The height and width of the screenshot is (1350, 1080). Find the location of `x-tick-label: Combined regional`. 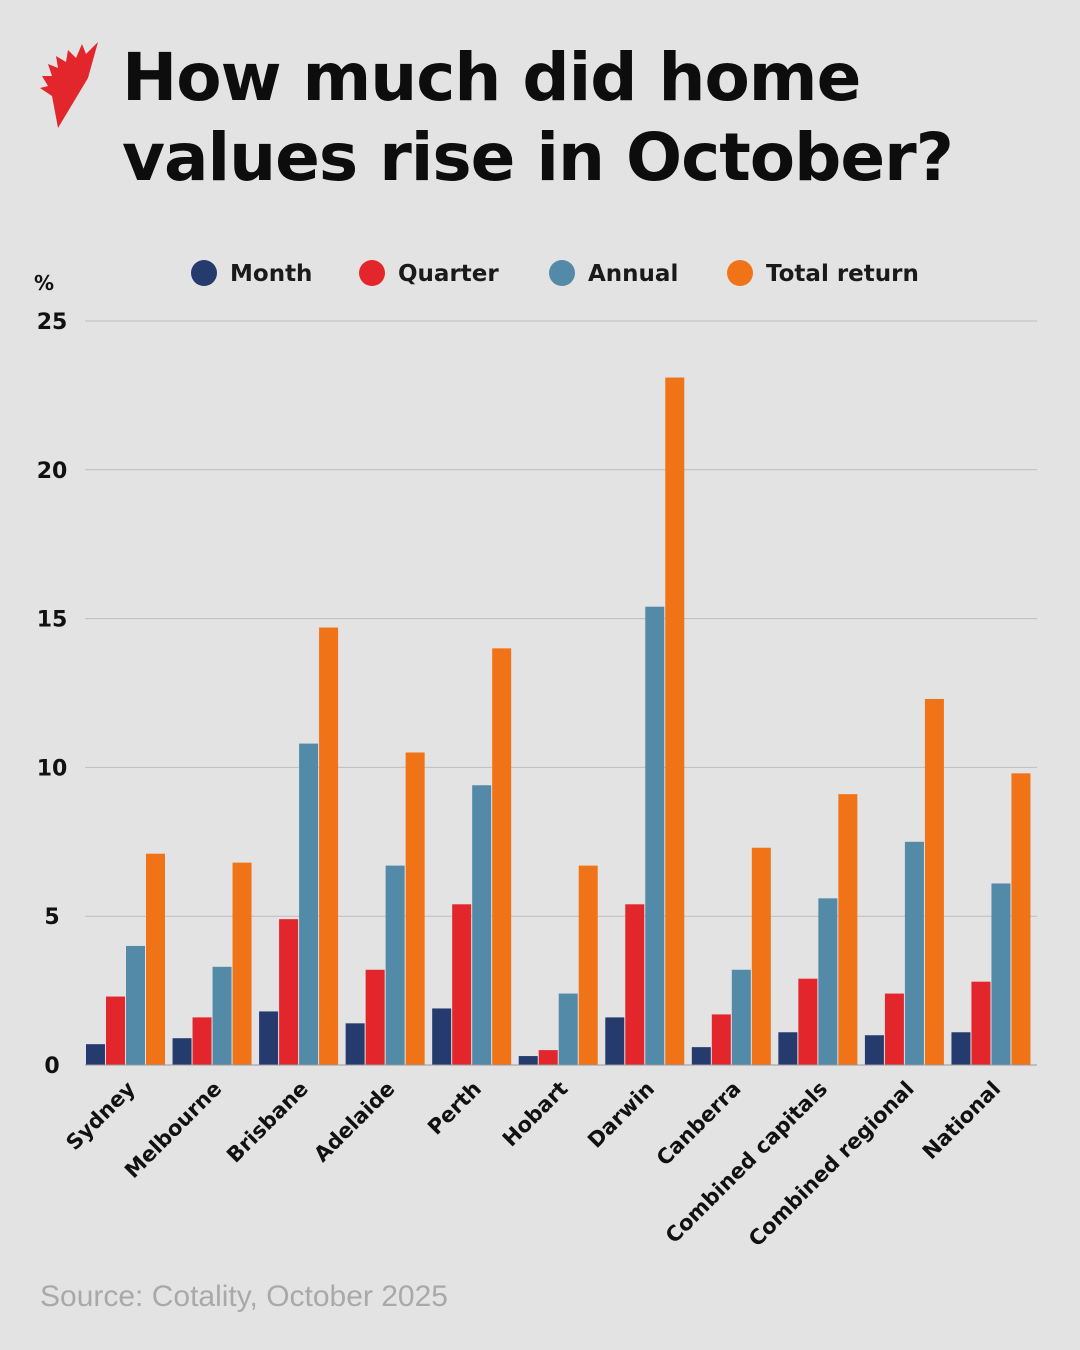

x-tick-label: Combined regional is located at coordinates (831, 1164).